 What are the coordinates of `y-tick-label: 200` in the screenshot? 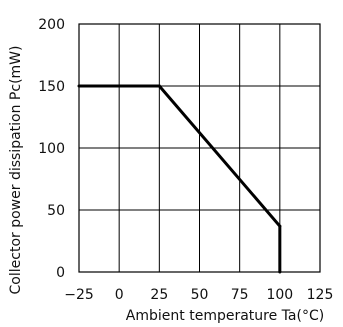 It's located at (51, 25).